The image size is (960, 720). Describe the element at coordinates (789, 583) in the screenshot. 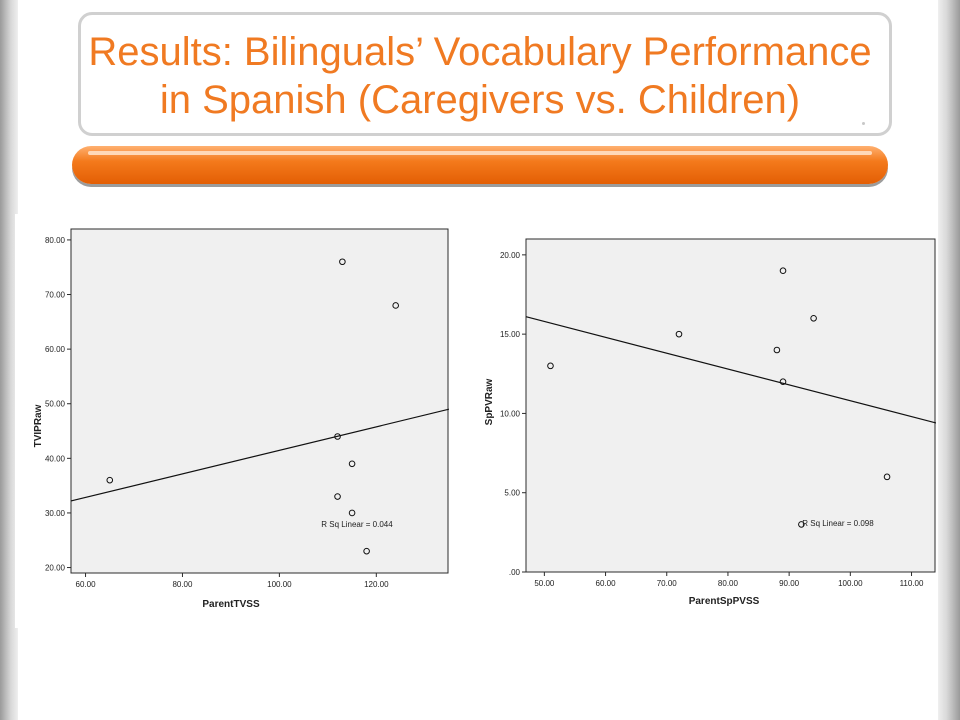

I see `x-tick-label: 90.00` at that location.